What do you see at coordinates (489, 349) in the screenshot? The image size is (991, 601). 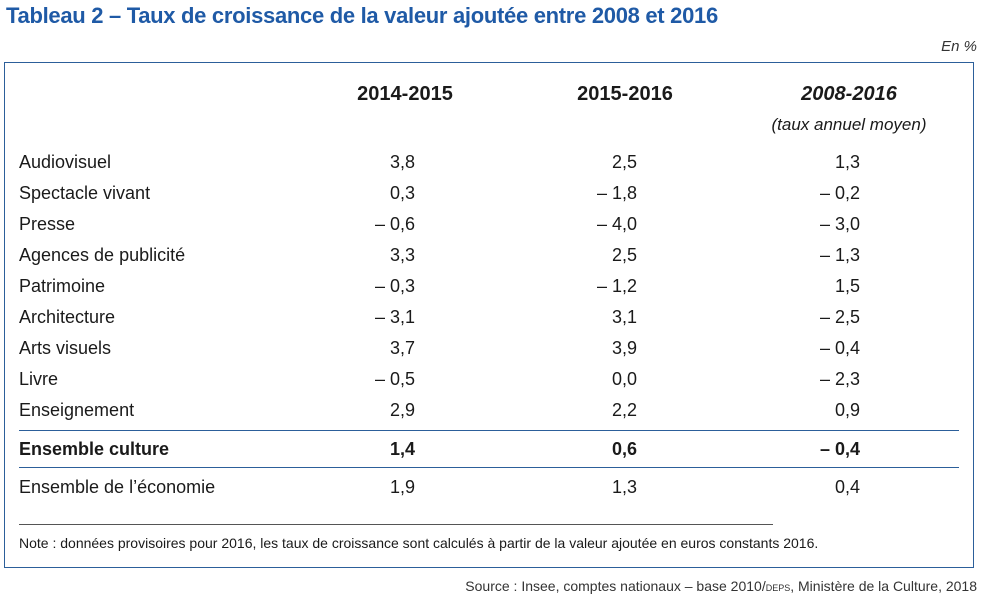 I see `table-row: Arts visuels 3,7 3,9 – 0,4` at bounding box center [489, 349].